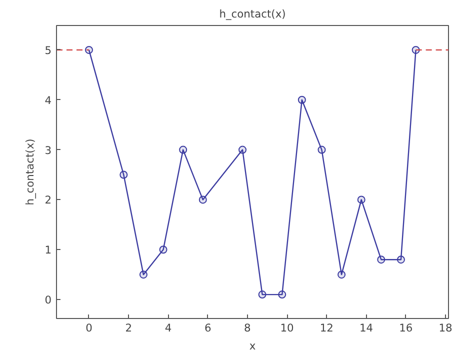 This screenshot has height=355, width=474. Describe the element at coordinates (48, 200) in the screenshot. I see `y-tick-label: 2` at that location.